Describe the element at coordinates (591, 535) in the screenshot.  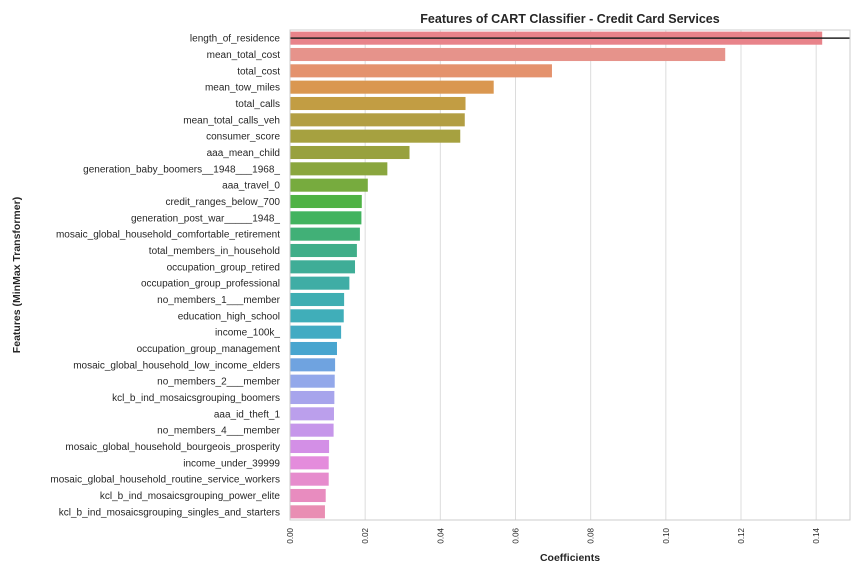
I see `x-tick-label: 0.08` at that location.